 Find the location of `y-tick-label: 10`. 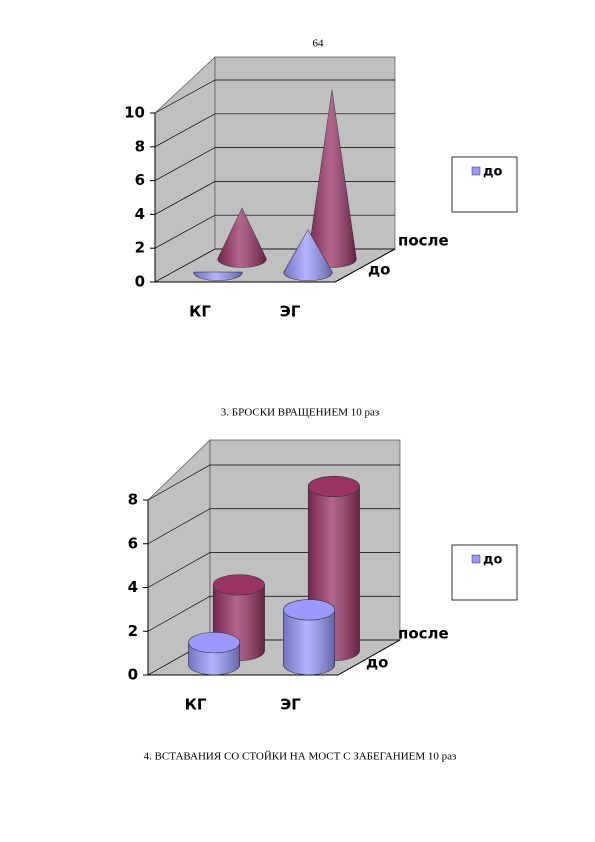

y-tick-label: 10 is located at coordinates (134, 113).